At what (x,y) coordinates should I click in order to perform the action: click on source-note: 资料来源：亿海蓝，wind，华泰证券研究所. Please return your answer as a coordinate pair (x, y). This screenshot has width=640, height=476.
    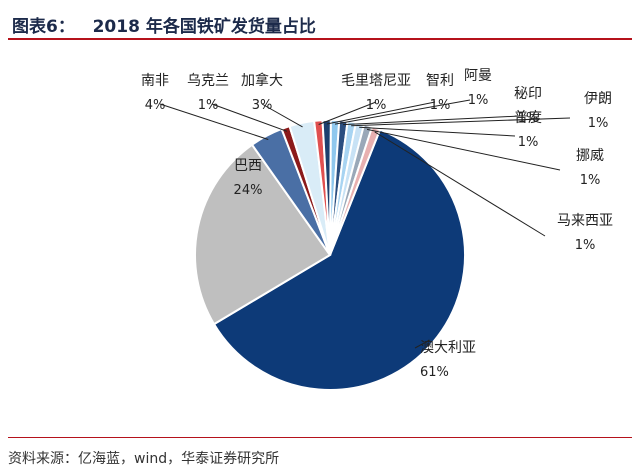
    Looking at the image, I should click on (144, 459).